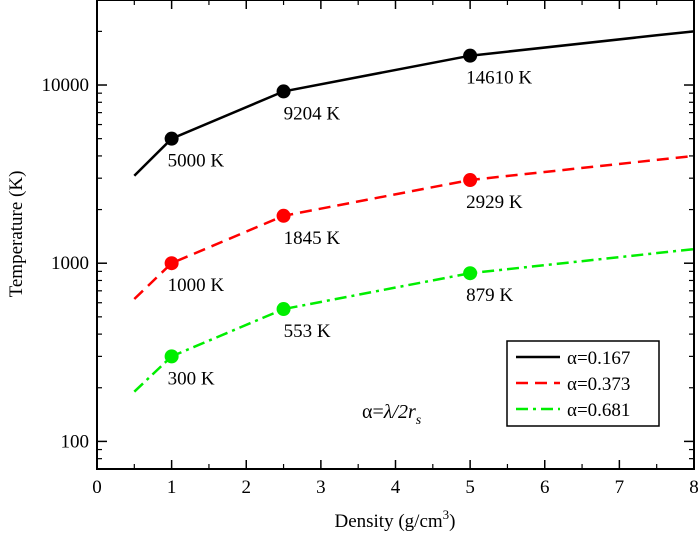  Describe the element at coordinates (470, 55) in the screenshot. I see `data-point--0-167-2` at that location.